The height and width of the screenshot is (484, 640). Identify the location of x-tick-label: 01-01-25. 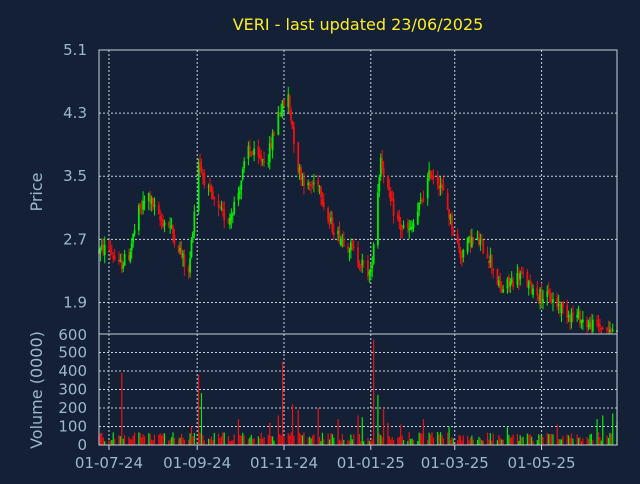
(371, 463).